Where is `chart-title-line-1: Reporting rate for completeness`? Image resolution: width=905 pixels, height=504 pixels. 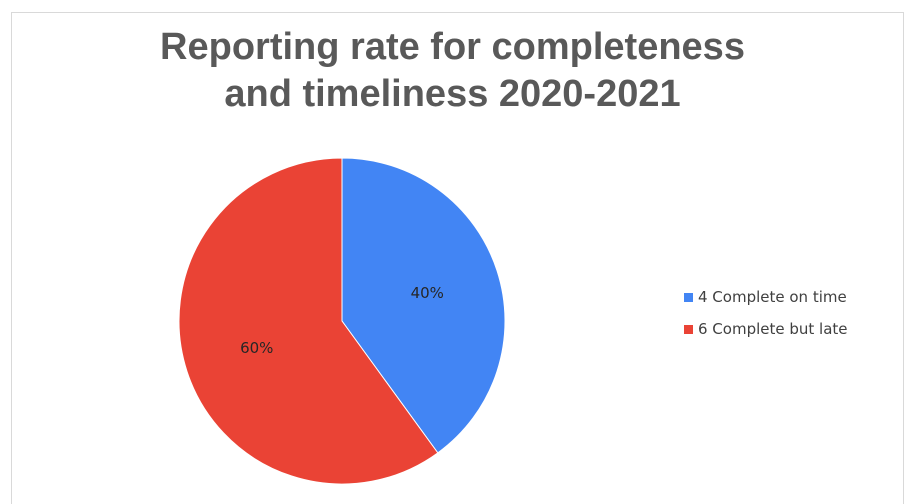
chart-title-line-1: Reporting rate for completeness is located at coordinates (452, 47).